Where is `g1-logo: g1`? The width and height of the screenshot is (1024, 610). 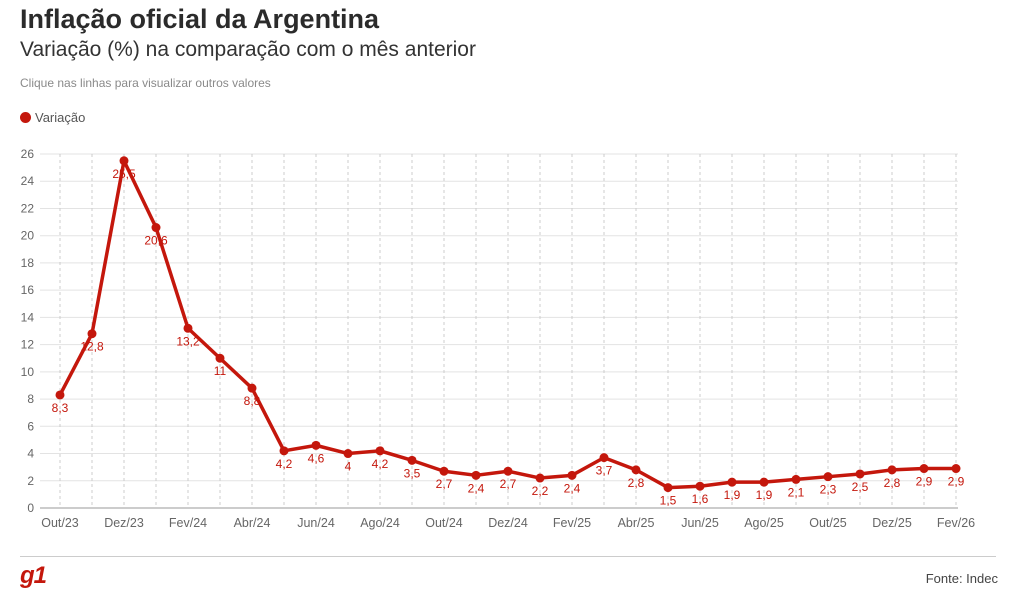
g1-logo: g1 is located at coordinates (33, 575).